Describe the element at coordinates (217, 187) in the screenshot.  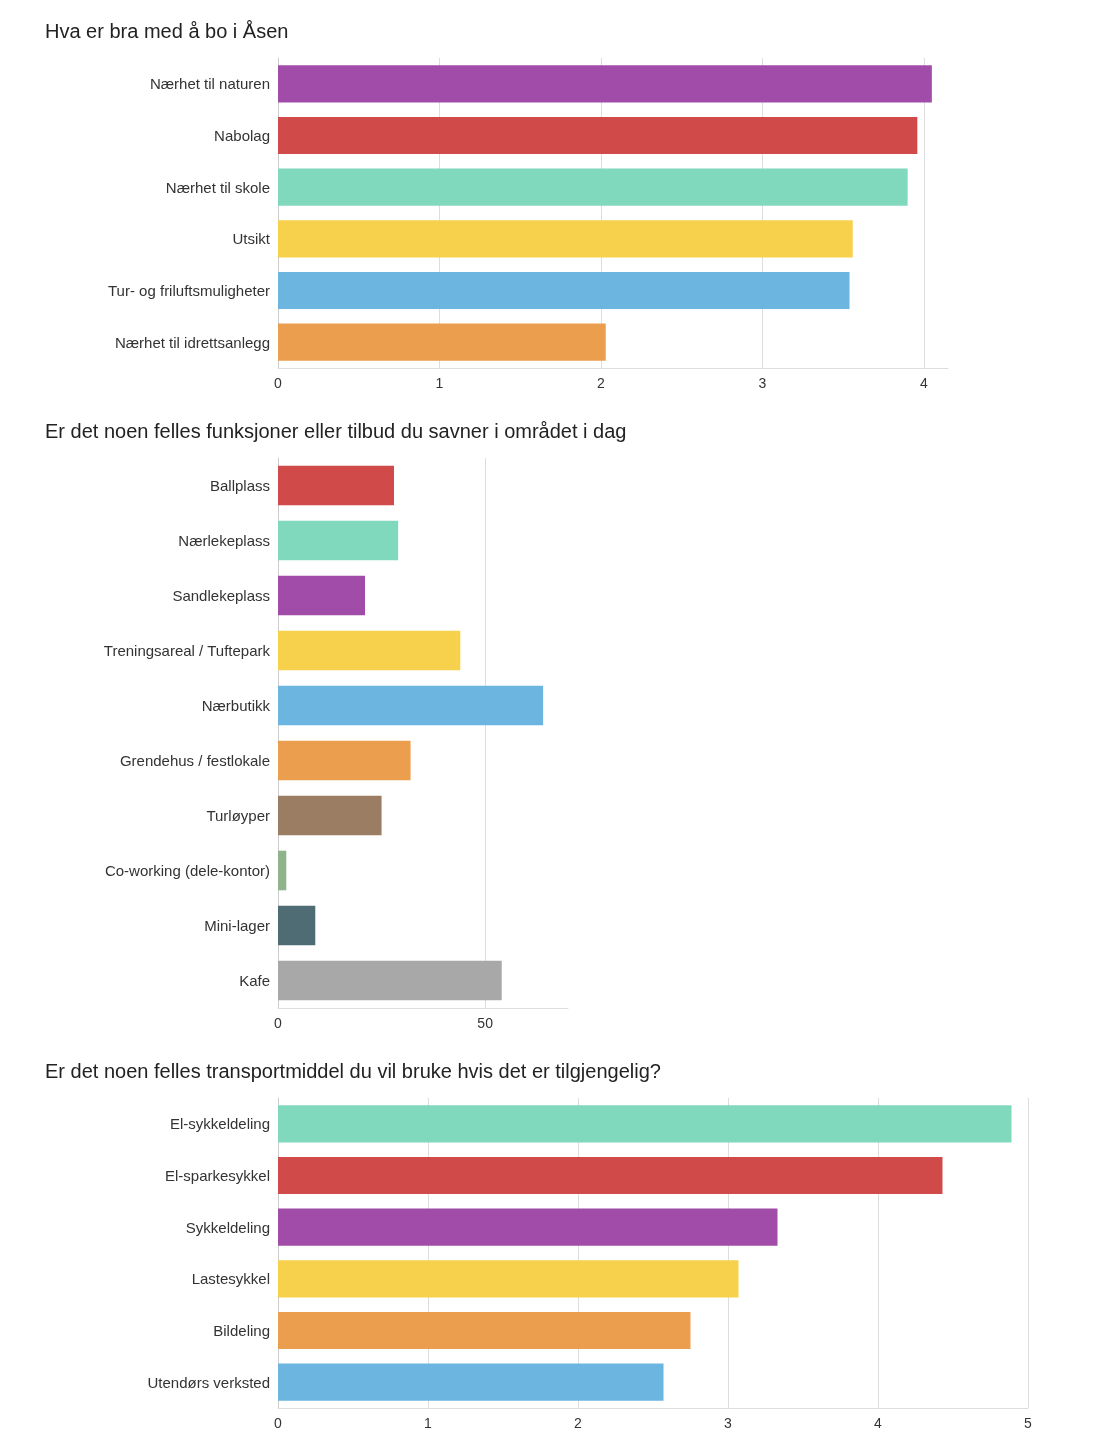
I see `y-tick-label: Nærhet til skole` at that location.